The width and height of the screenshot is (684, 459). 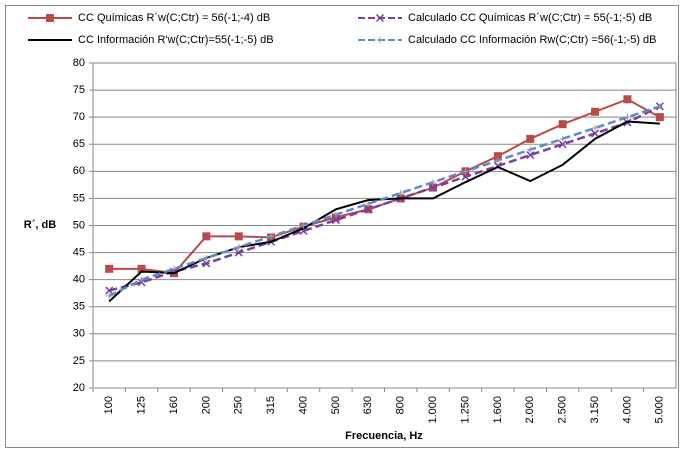 I want to click on x-tick-label: 3.150, so click(x=595, y=410).